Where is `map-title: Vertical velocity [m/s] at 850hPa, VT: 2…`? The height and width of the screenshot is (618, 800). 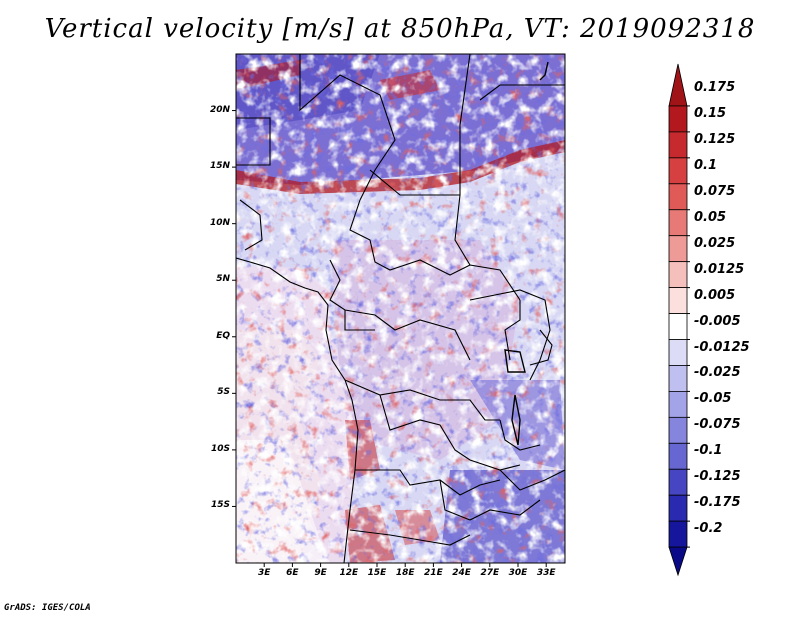 map-title: Vertical velocity [m/s] at 850hPa, VT: 2… is located at coordinates (400, 29).